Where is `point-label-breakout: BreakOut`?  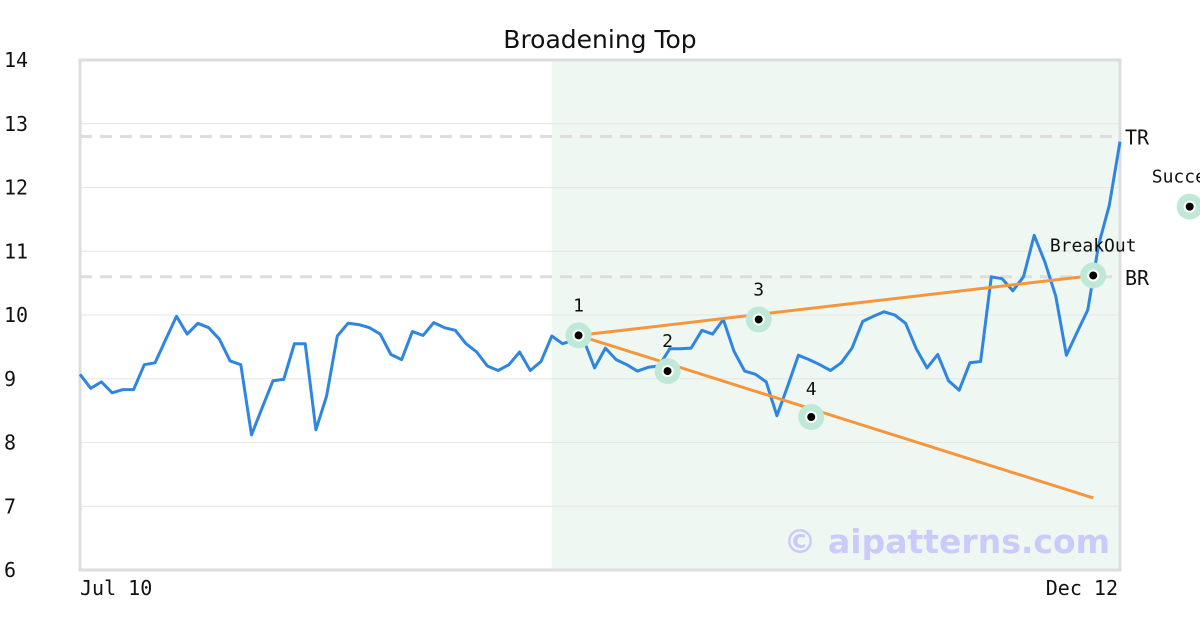
point-label-breakout: BreakOut is located at coordinates (1093, 245).